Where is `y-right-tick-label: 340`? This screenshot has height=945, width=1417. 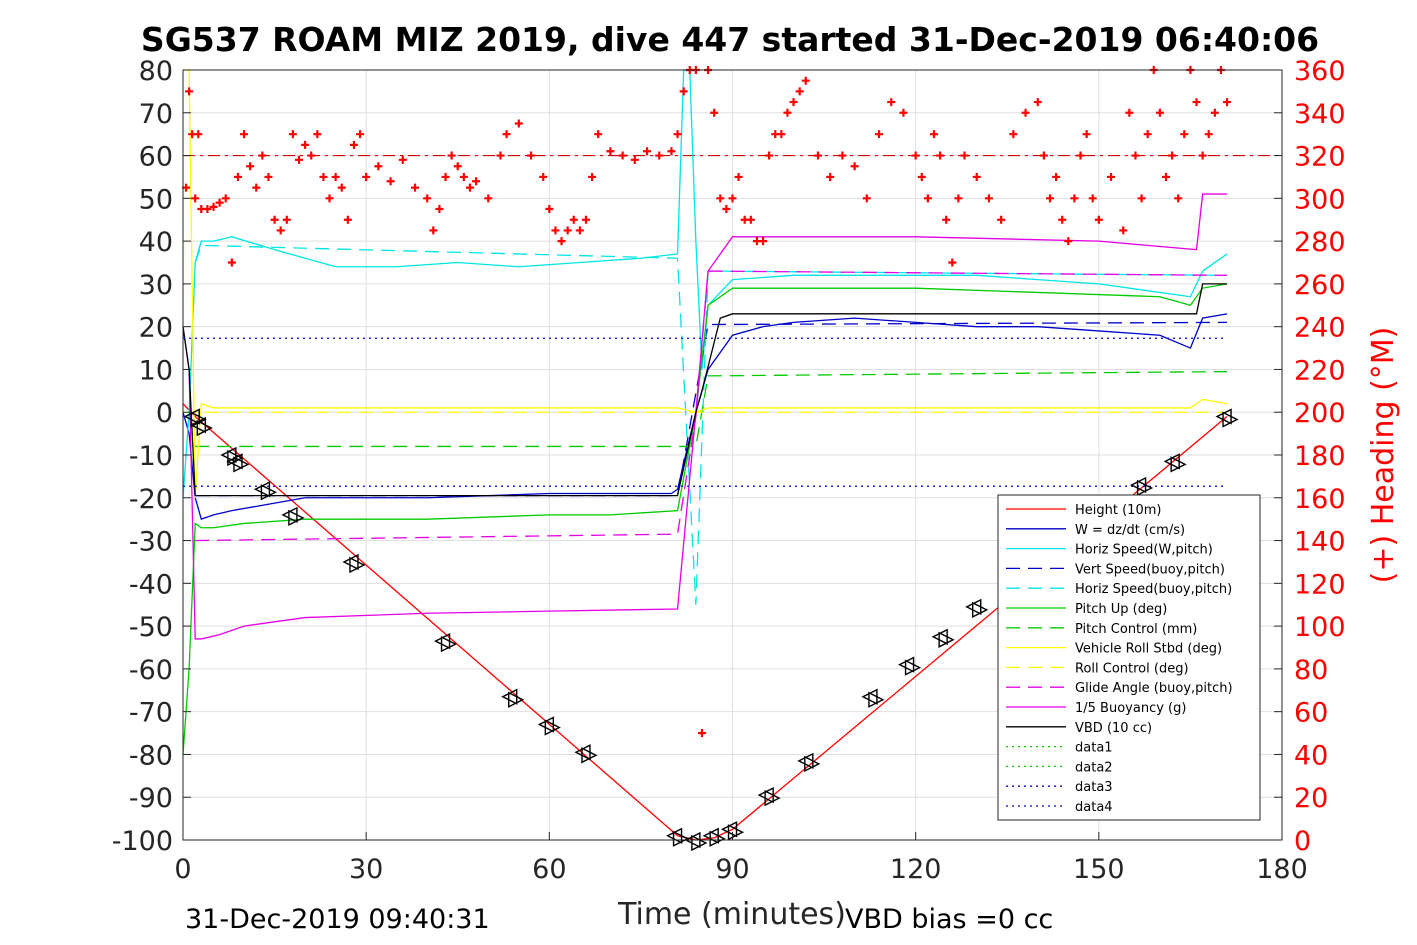 y-right-tick-label: 340 is located at coordinates (1320, 114).